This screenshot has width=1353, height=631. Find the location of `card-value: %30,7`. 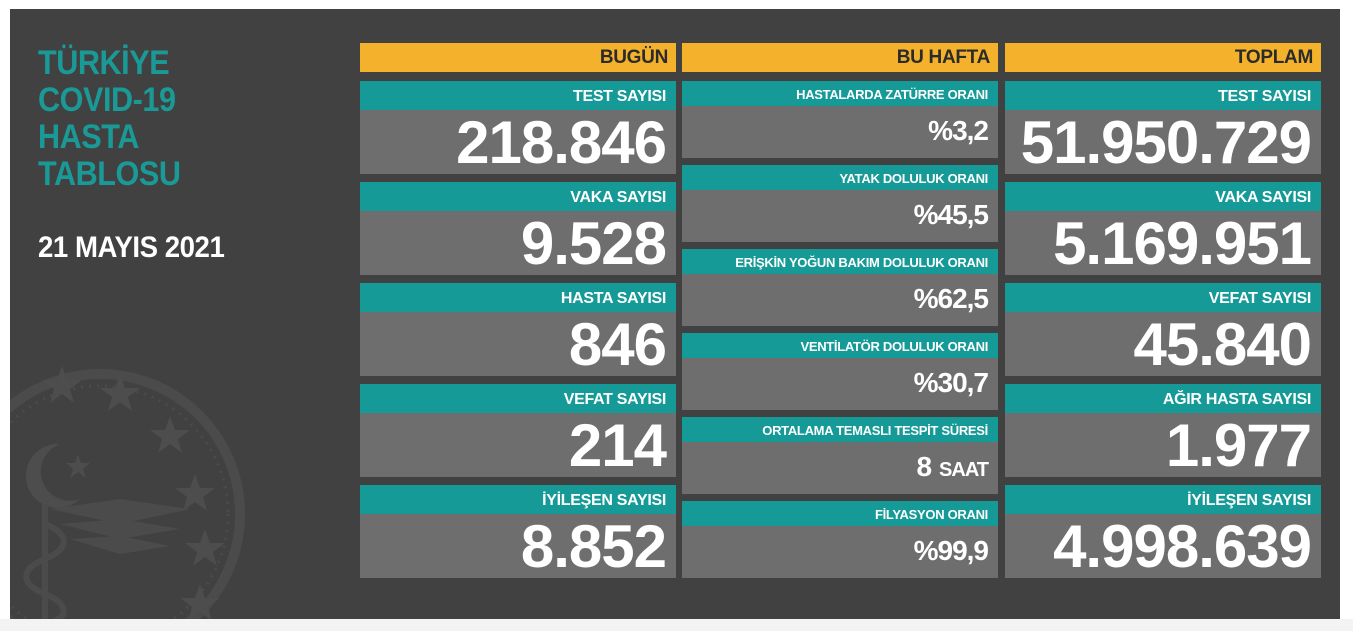

card-value: %30,7 is located at coordinates (840, 384).